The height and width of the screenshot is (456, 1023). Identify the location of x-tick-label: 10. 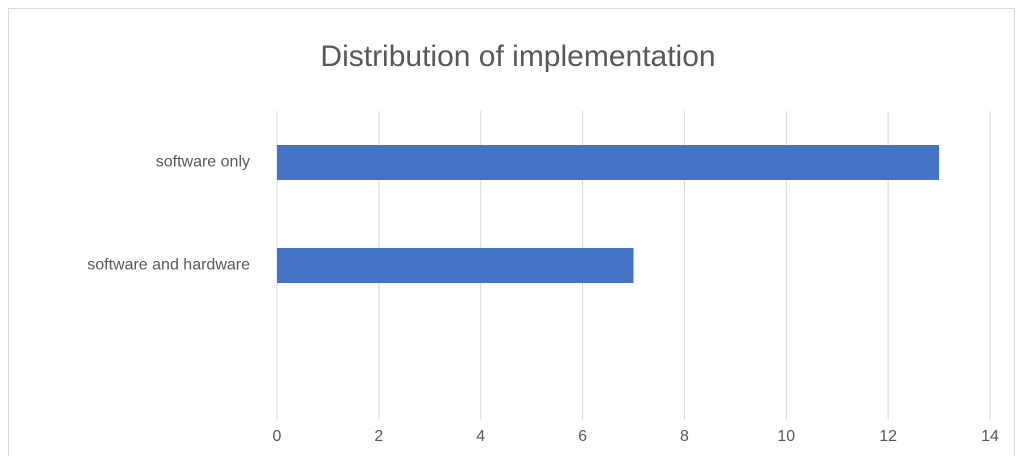
(786, 436).